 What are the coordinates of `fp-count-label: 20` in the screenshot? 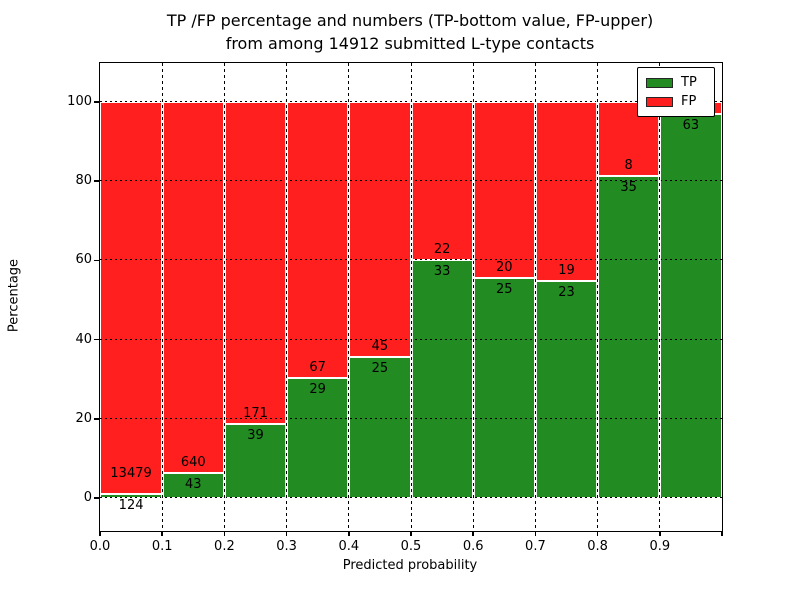 It's located at (504, 267).